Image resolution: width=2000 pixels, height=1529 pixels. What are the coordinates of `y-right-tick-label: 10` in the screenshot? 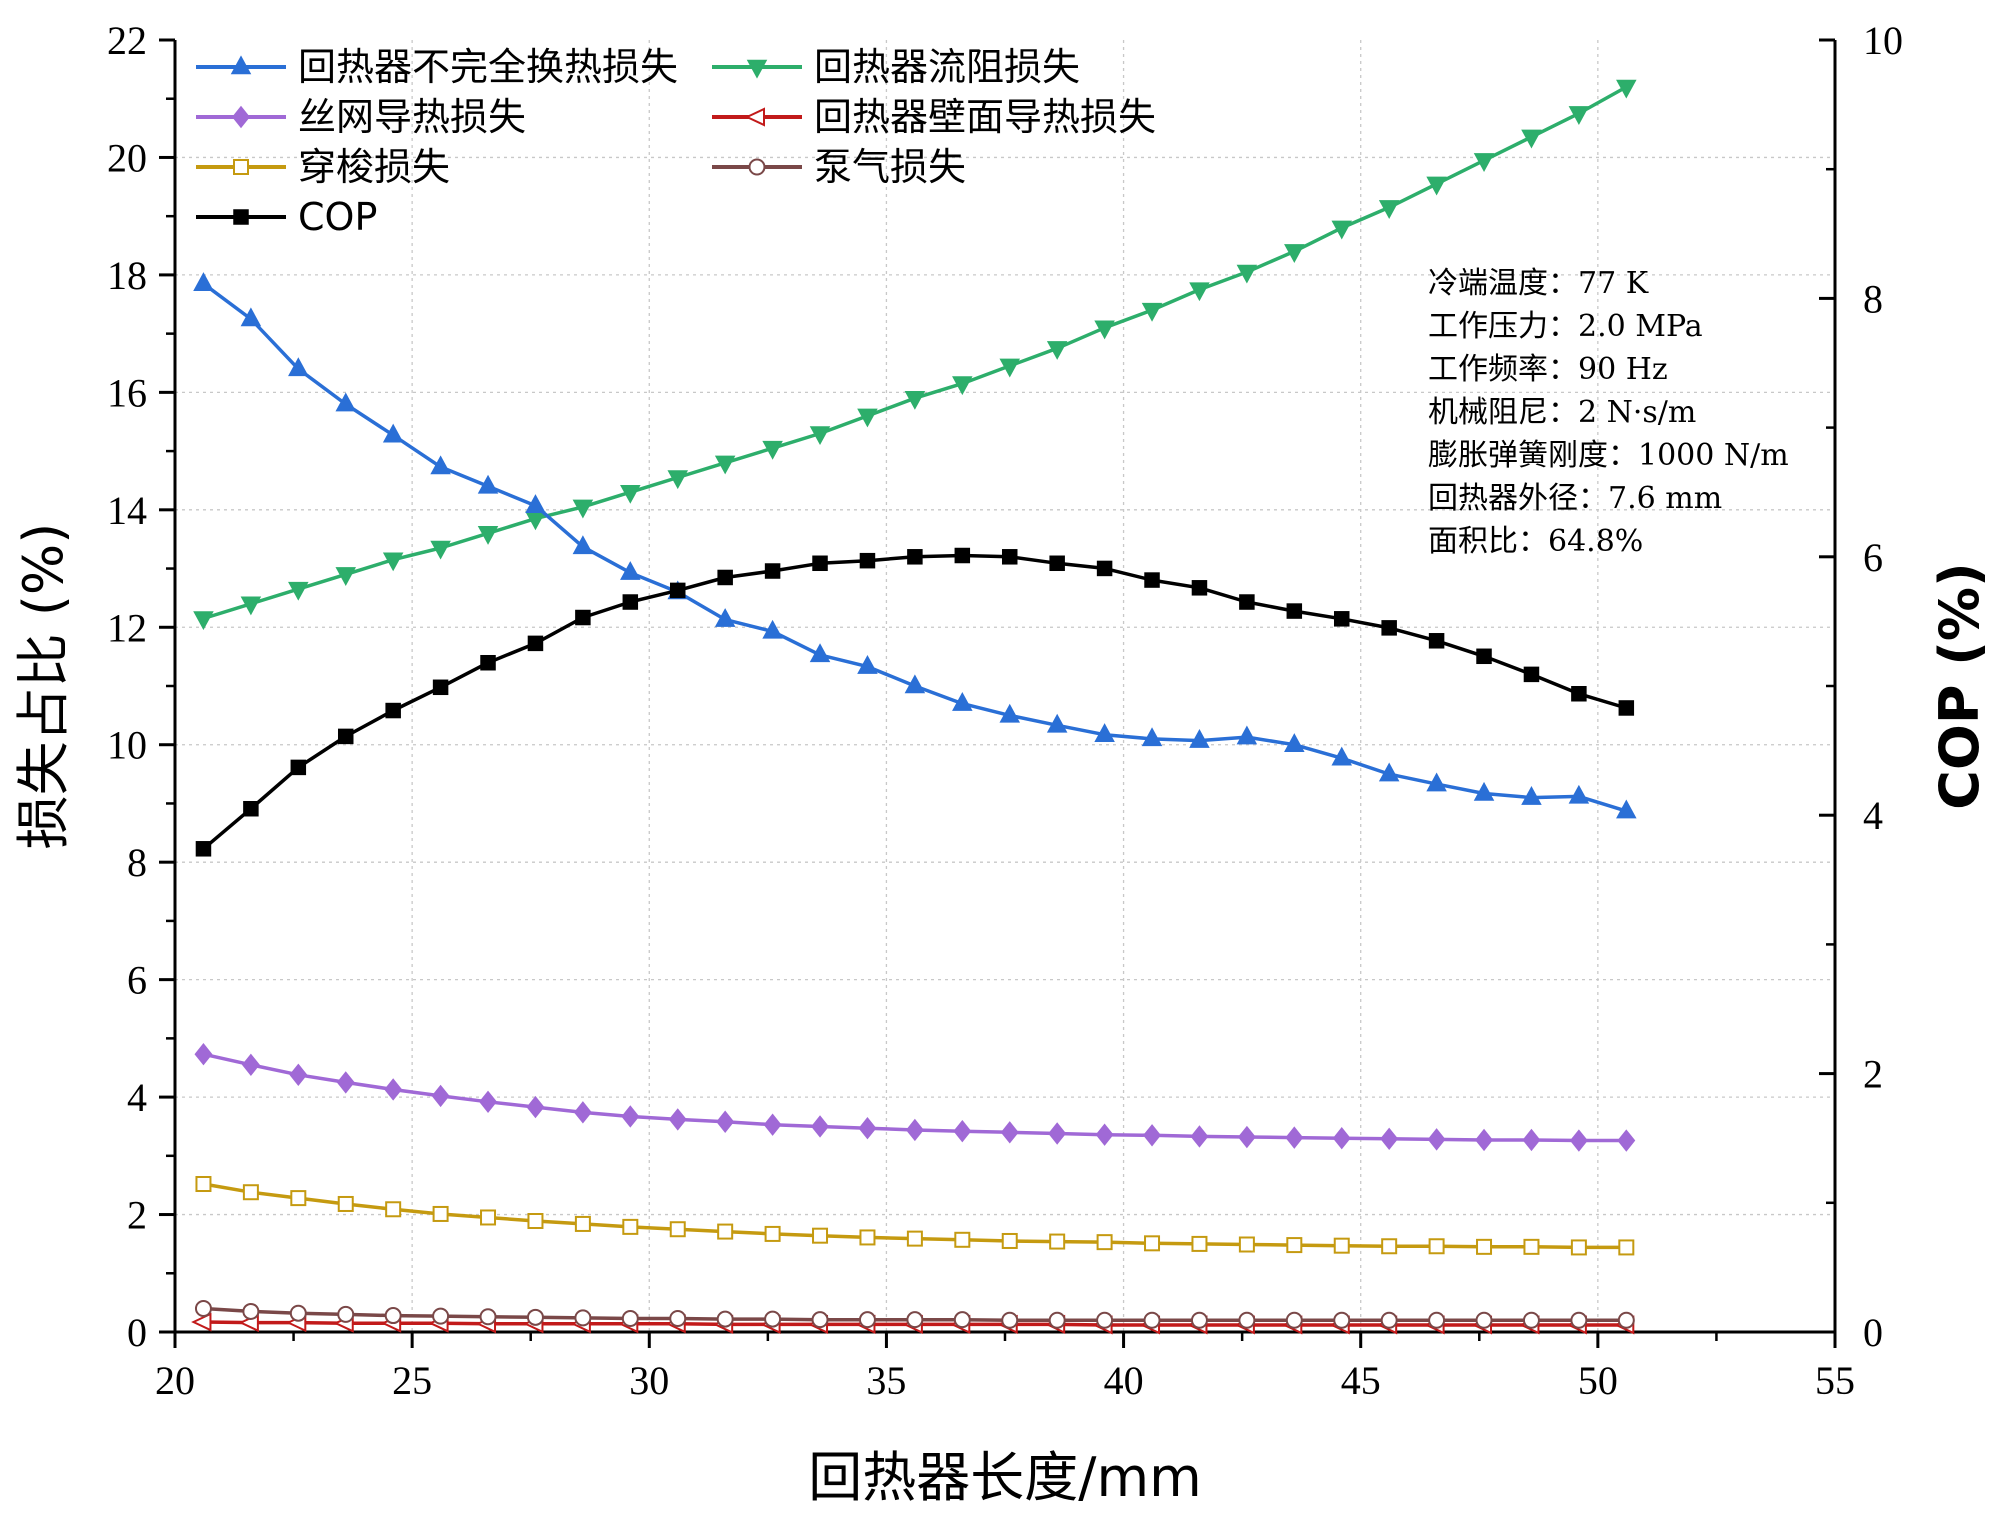 It's located at (1883, 40).